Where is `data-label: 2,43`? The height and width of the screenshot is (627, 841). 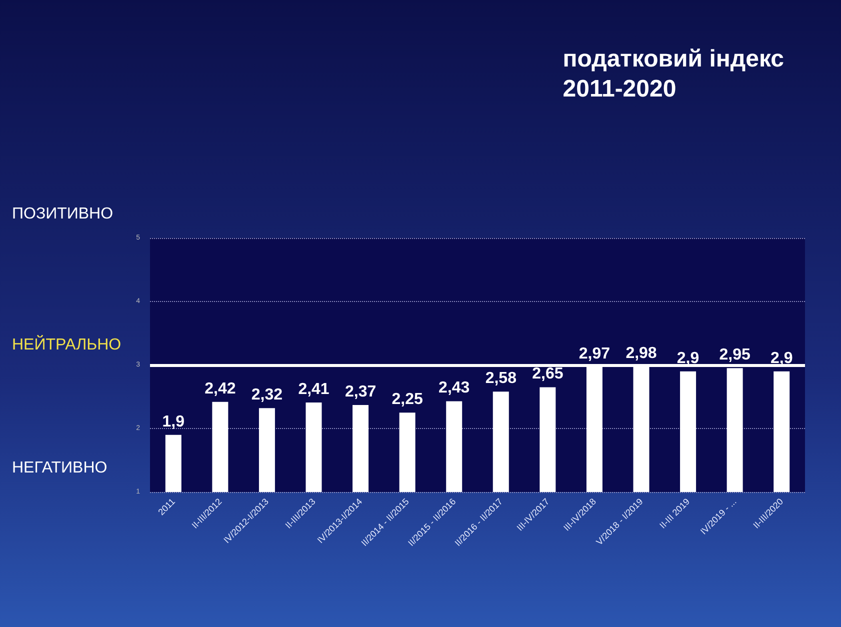
data-label: 2,43 is located at coordinates (454, 388).